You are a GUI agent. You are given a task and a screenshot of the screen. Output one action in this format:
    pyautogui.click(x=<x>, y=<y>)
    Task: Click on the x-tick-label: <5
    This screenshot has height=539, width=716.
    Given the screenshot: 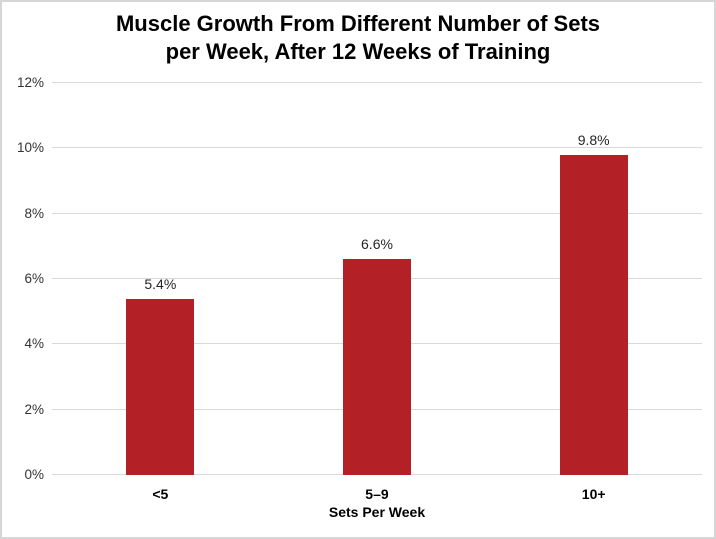 What is the action you would take?
    pyautogui.click(x=160, y=494)
    